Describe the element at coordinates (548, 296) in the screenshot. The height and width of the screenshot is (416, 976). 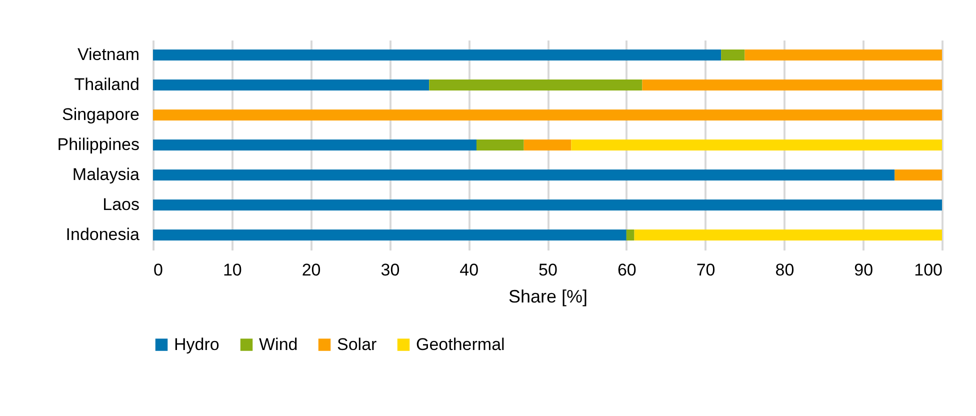
I see `x-axis-title: Share [%]` at that location.